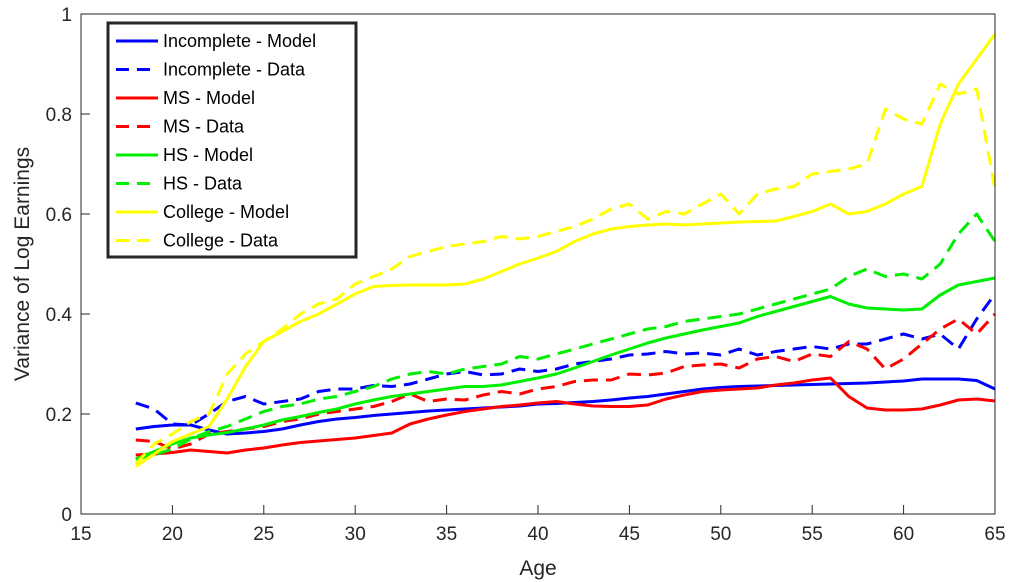  I want to click on legend-label-ms-data: MS - Data, so click(204, 127).